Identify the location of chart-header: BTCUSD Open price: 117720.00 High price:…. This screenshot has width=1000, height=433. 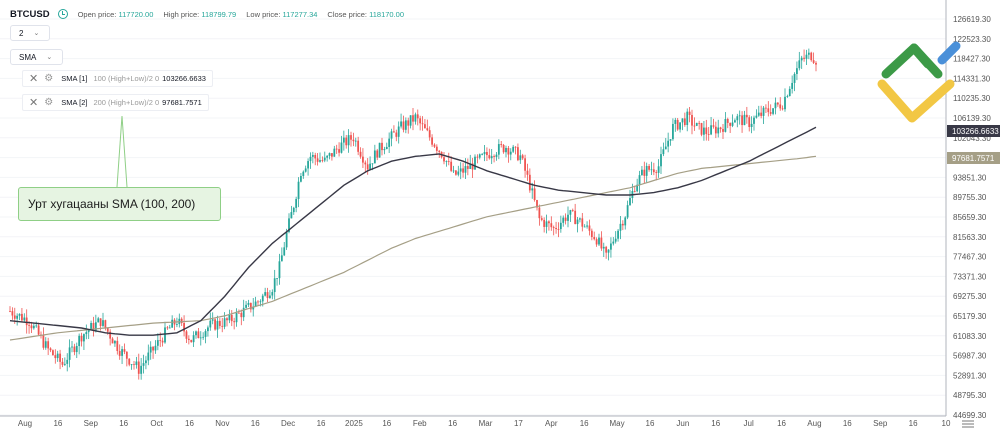
(212, 14).